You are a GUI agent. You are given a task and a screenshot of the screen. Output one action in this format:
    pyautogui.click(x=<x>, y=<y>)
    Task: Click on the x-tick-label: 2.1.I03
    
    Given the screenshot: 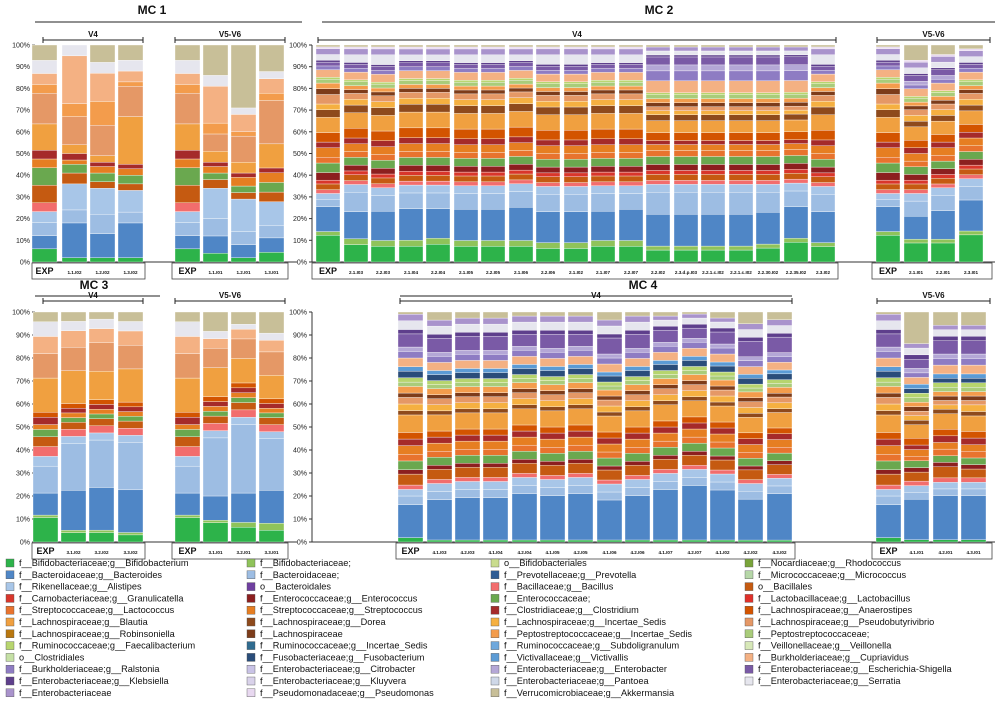 What is the action you would take?
    pyautogui.click(x=356, y=272)
    